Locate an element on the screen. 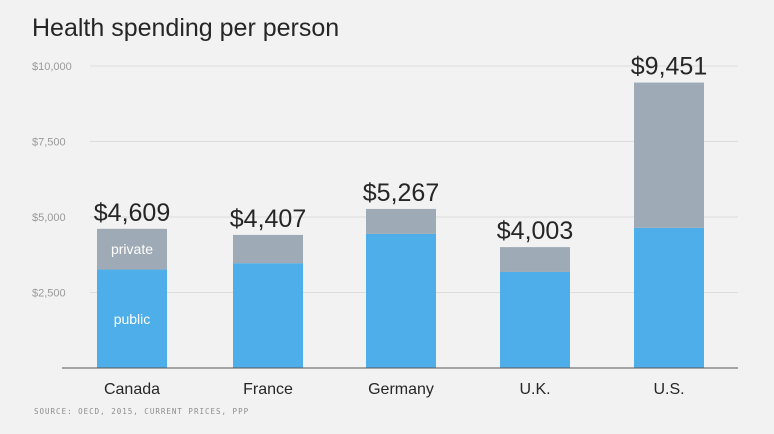  bar-total-label: $5,267 is located at coordinates (401, 193).